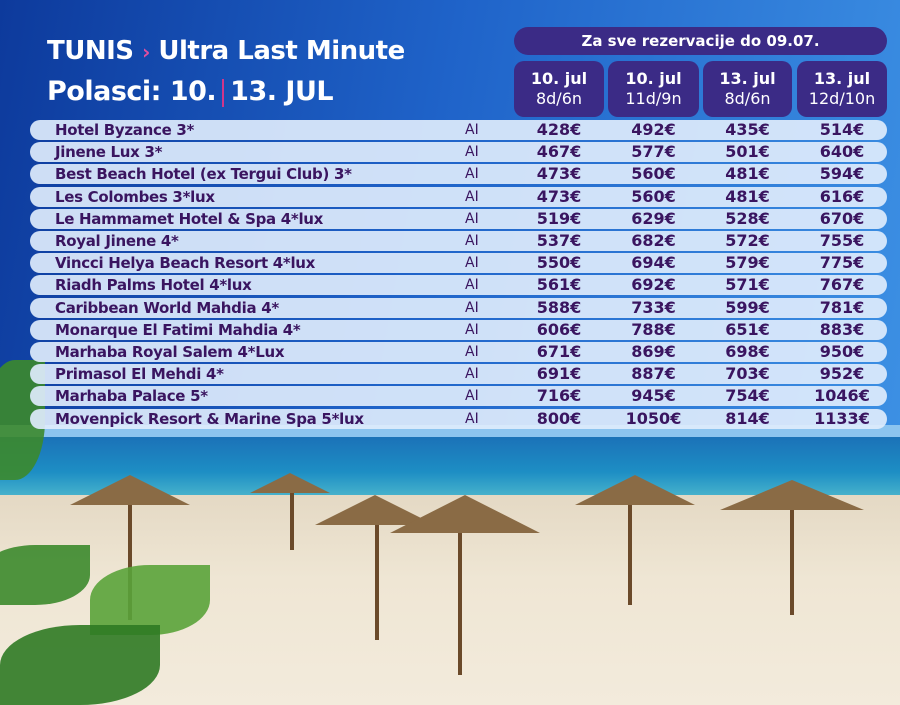 Image resolution: width=900 pixels, height=705 pixels. I want to click on booking-note: Za sve rezervacije do 09.07., so click(700, 41).